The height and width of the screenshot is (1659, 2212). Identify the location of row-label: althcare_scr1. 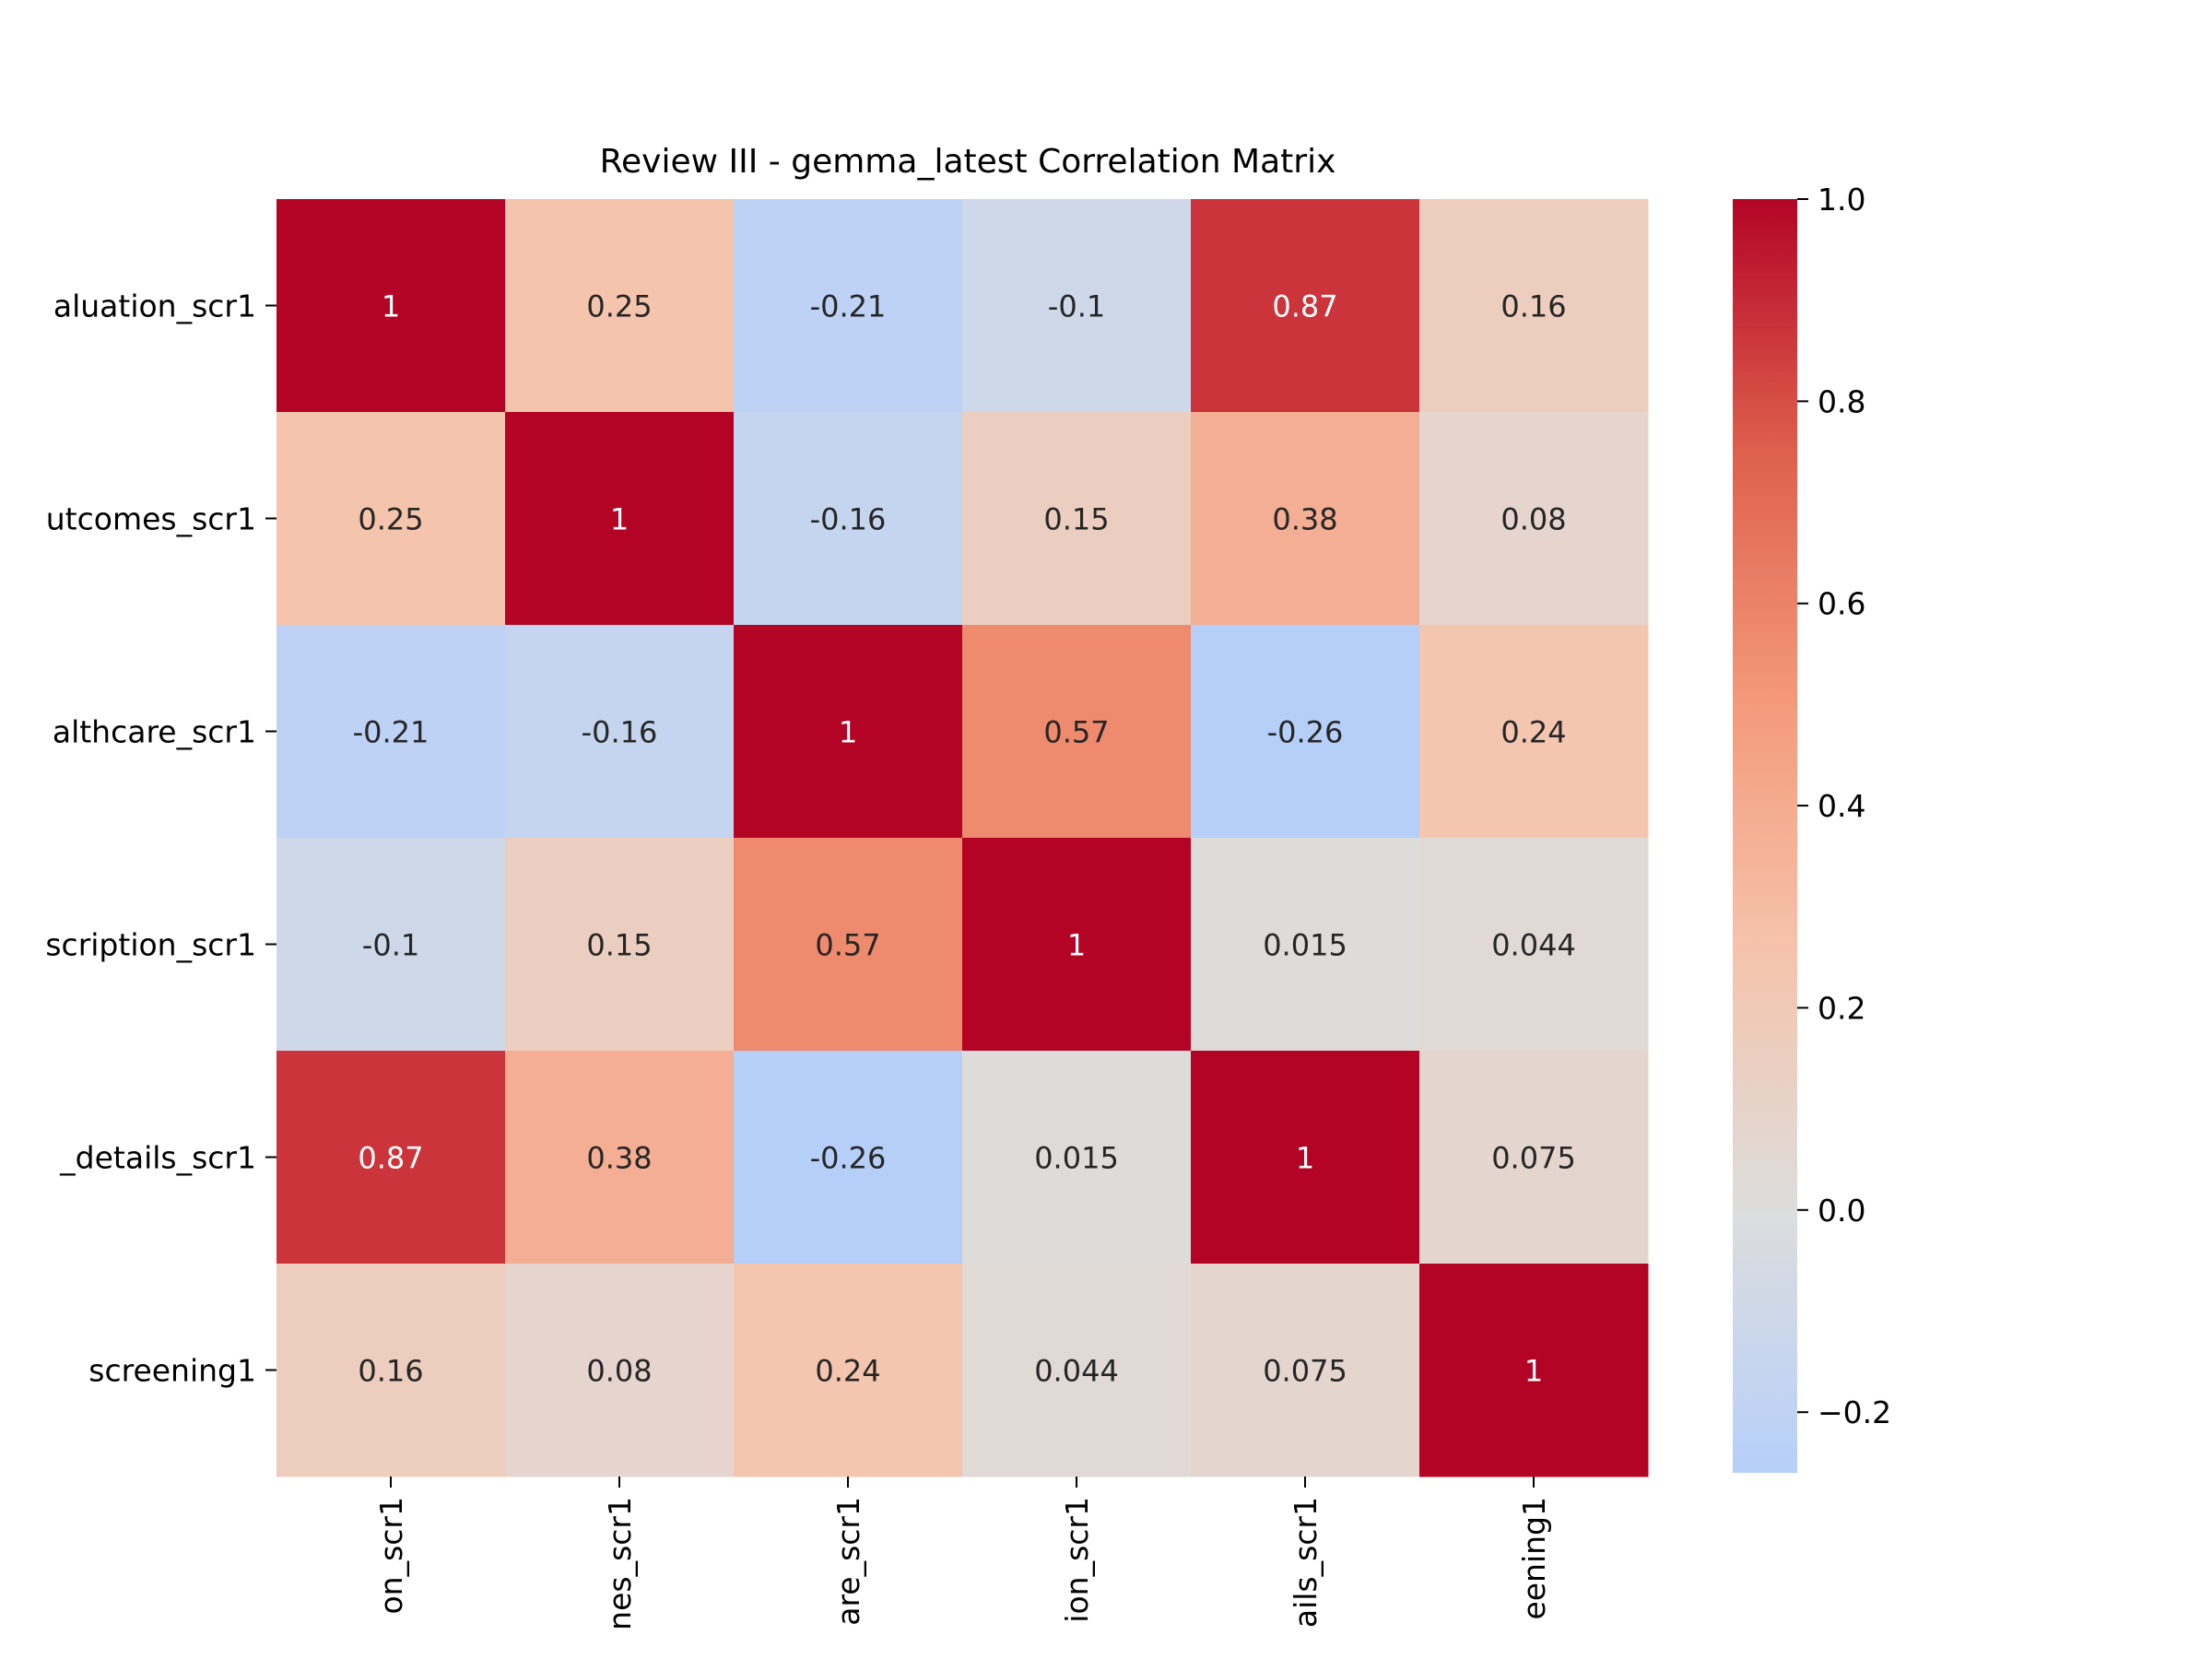
(154, 732).